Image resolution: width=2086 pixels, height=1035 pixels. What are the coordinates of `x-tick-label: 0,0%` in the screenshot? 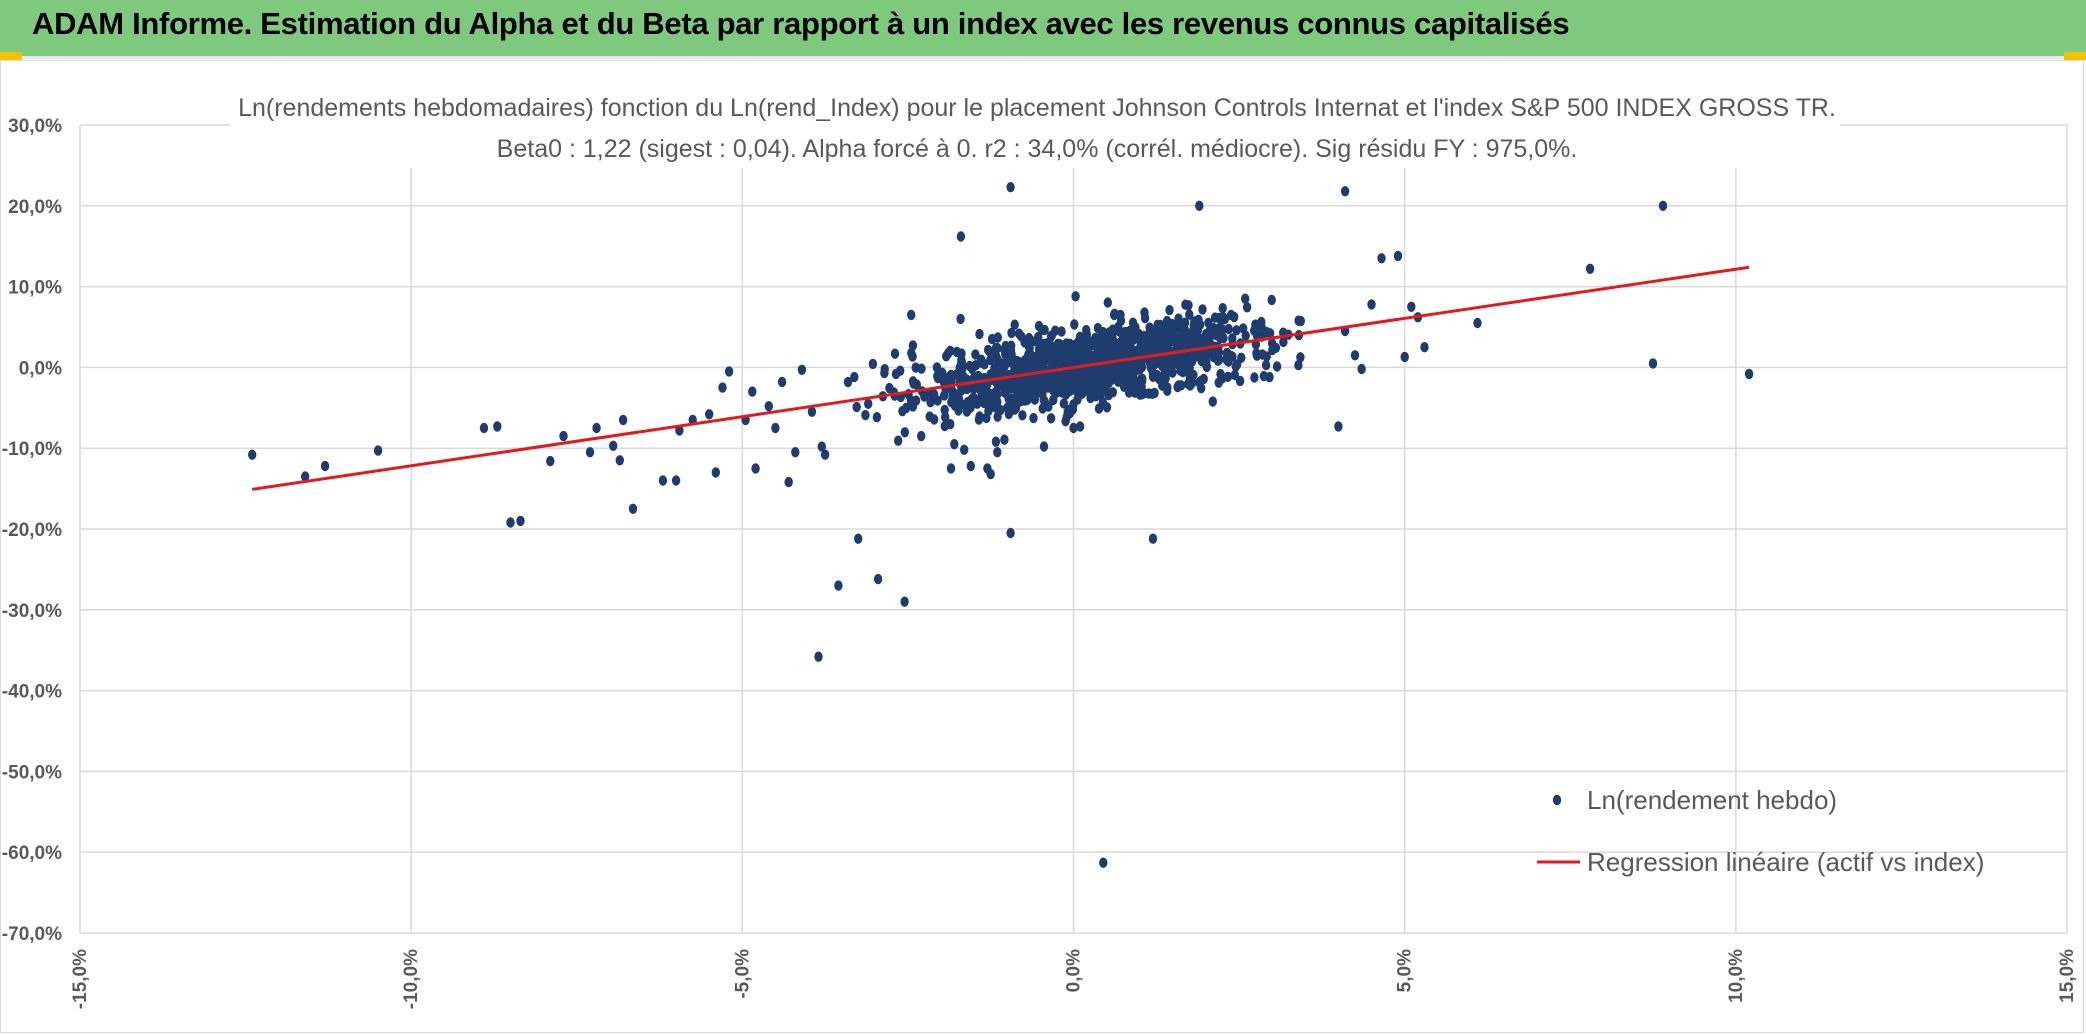 It's located at (1074, 970).